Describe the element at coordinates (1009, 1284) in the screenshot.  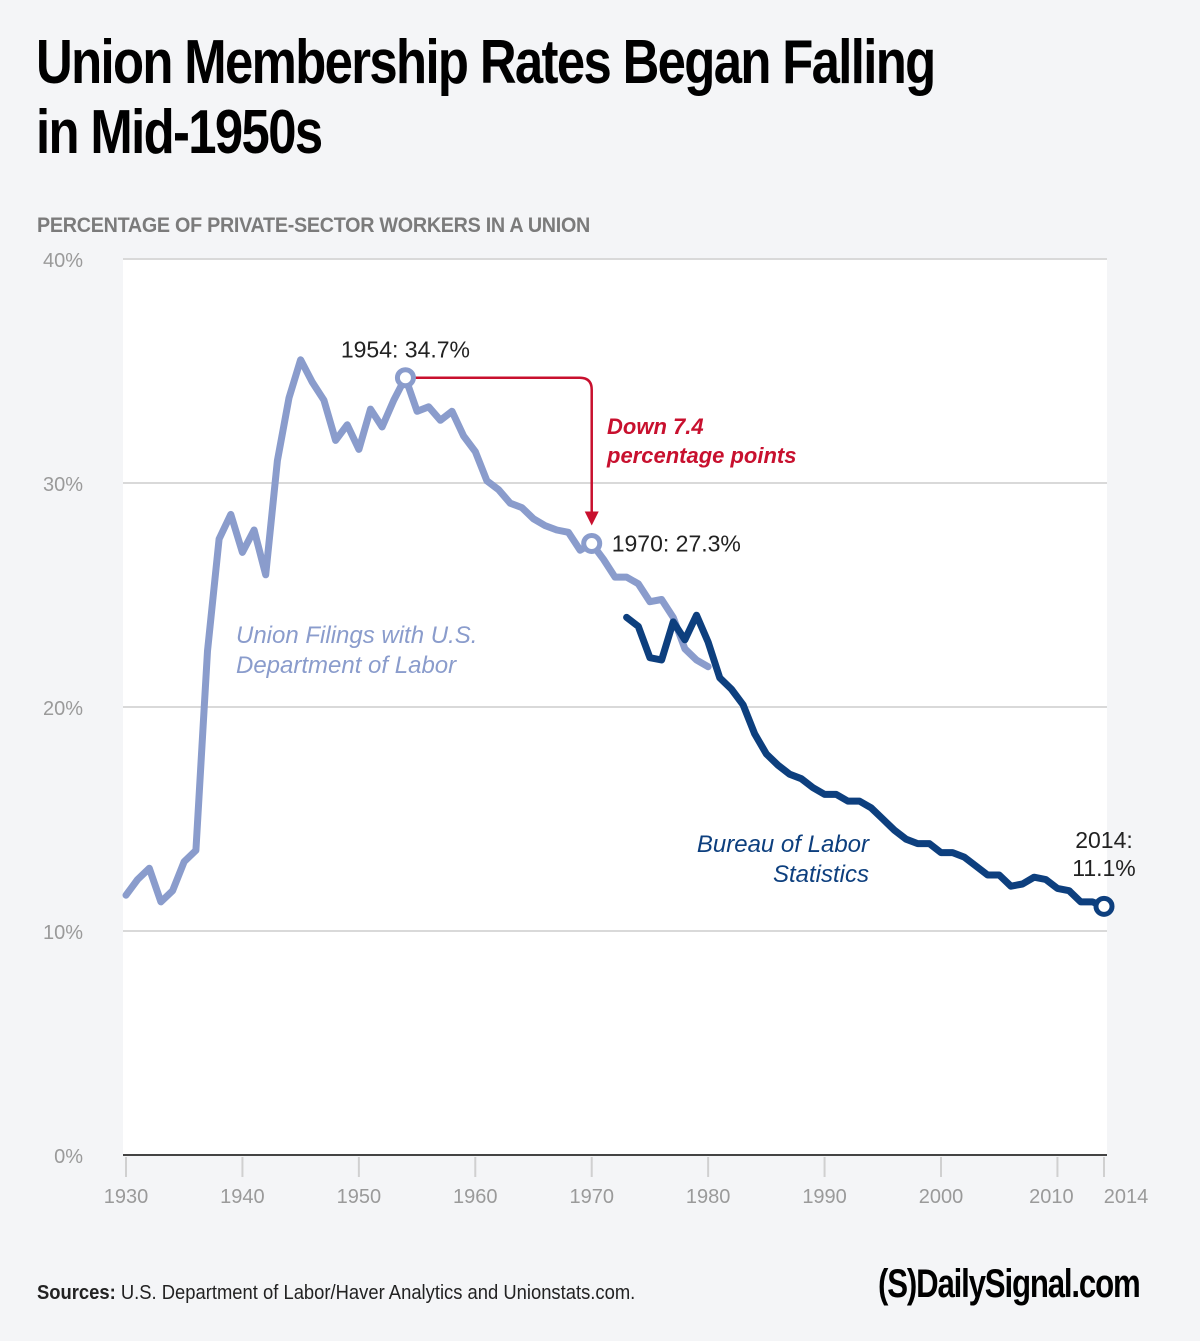
I see `dailysignal-logo: (S)DailySignal.com` at that location.